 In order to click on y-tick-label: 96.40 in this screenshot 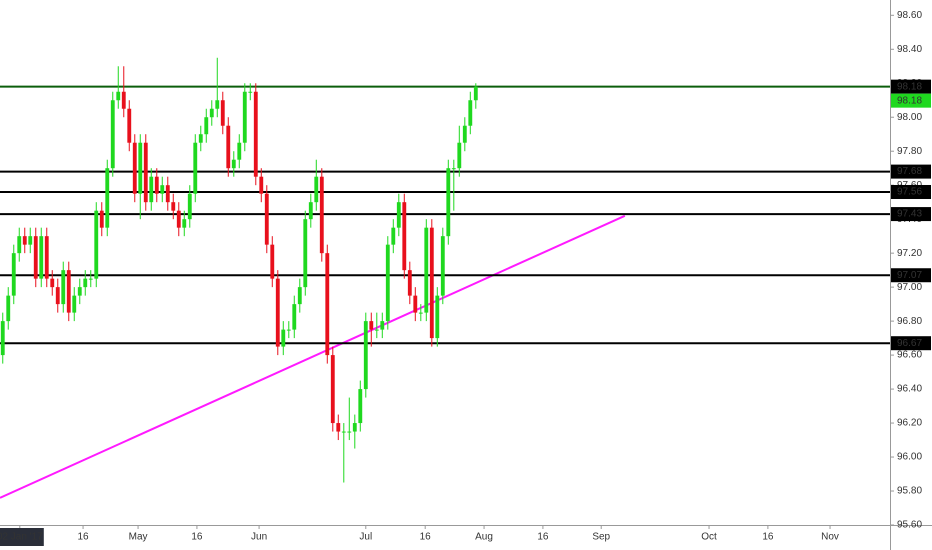, I will do `click(909, 389)`.